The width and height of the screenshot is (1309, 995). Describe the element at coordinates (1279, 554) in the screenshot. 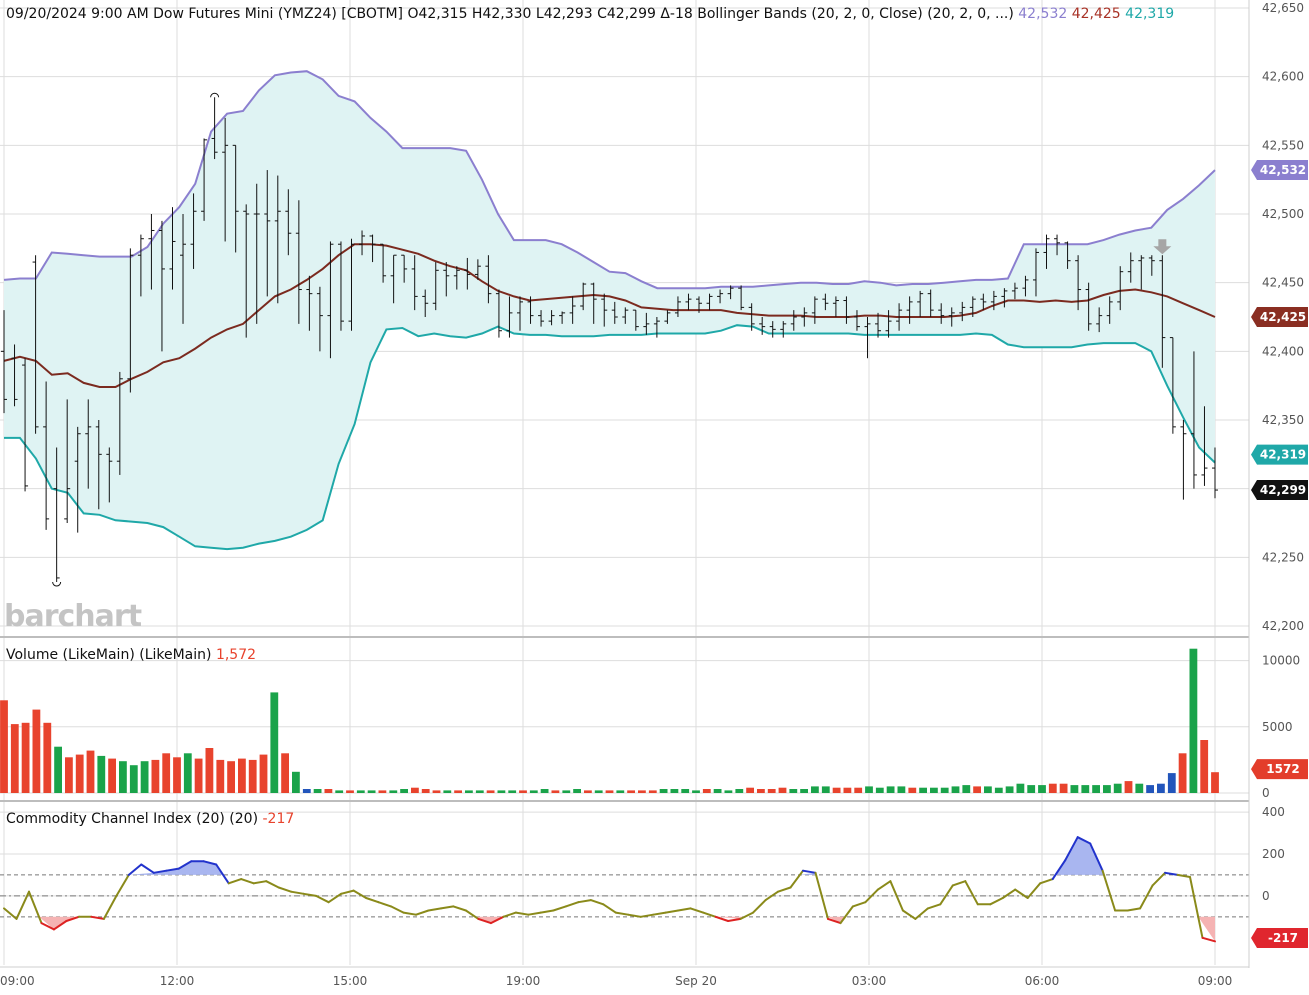

I see `price-badges: 42,532 42,425 42,319 42,299 1572 -217` at that location.